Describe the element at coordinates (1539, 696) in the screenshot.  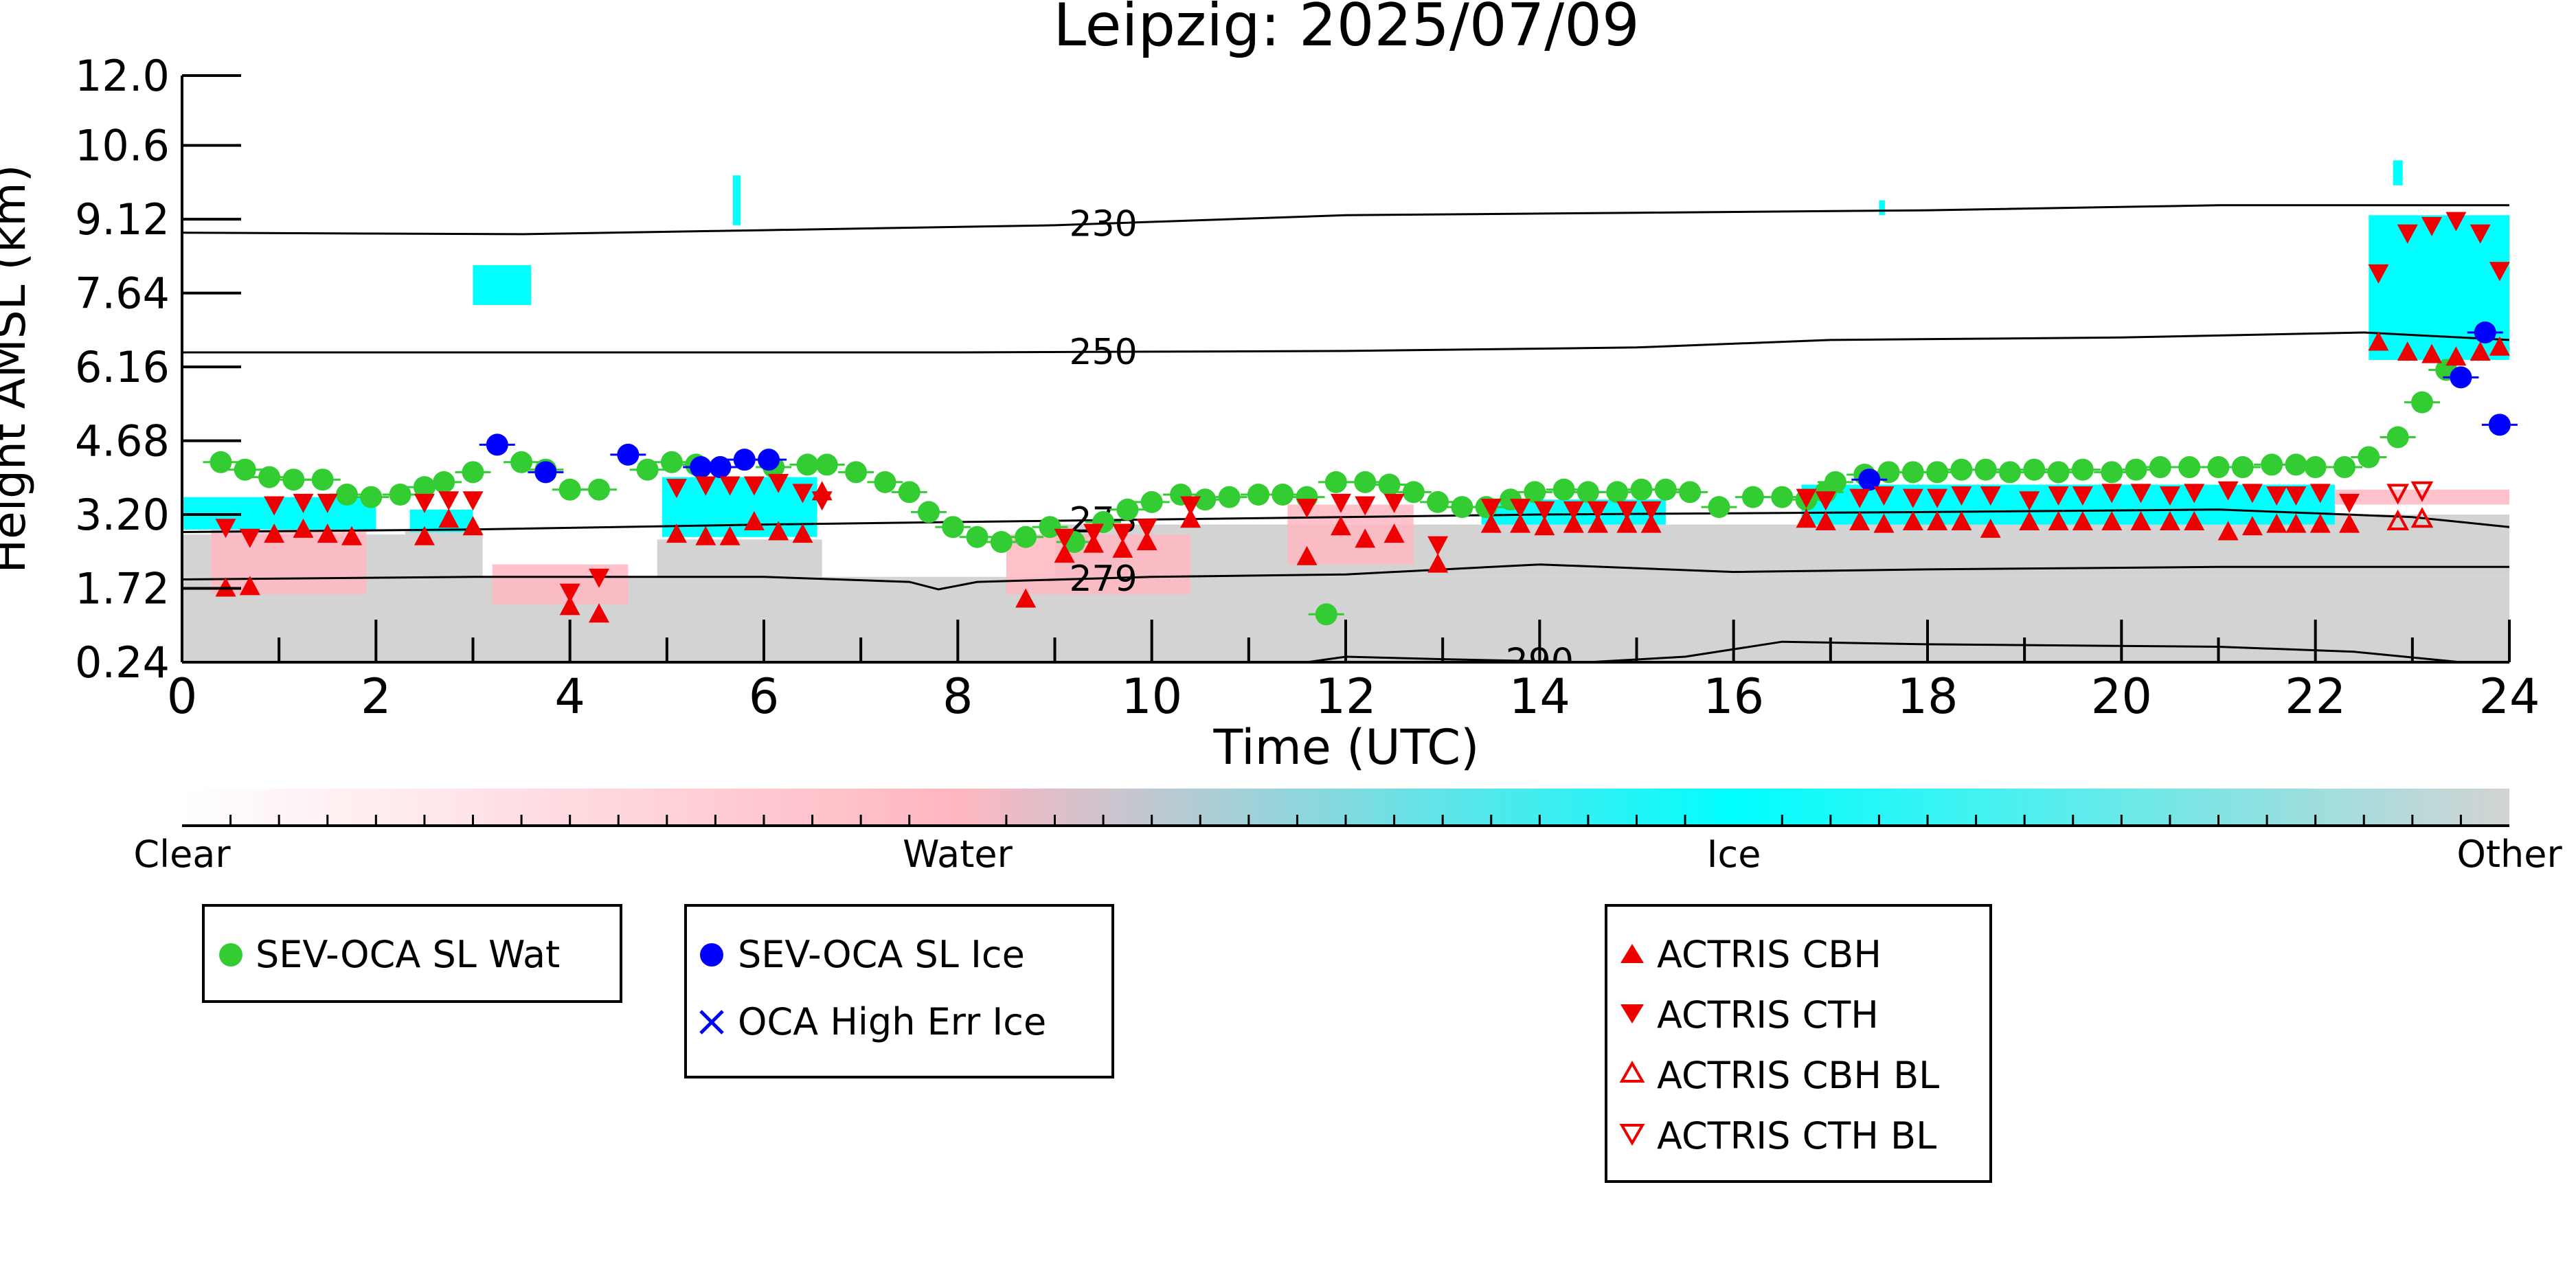
I see `x-tick-label: 14` at that location.